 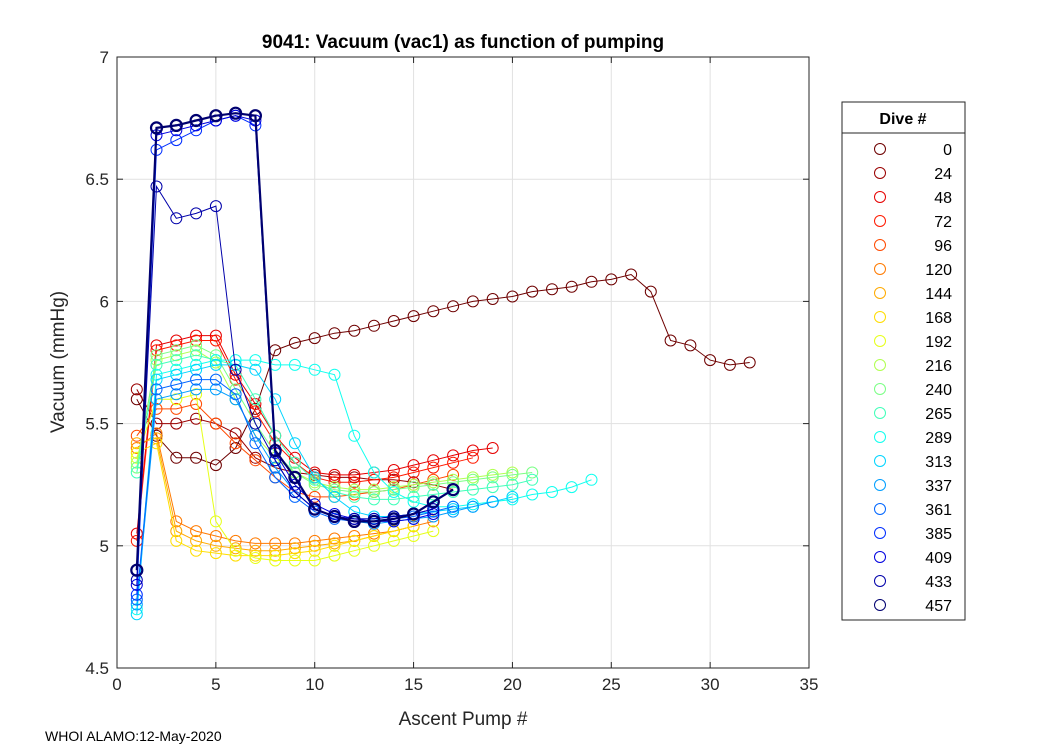 I want to click on legend-entry: 192, so click(x=913, y=342).